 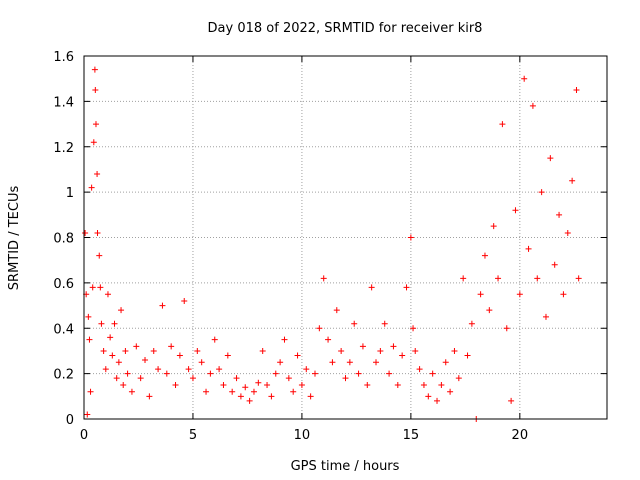 I want to click on y-tick-label: 0.2, so click(x=63, y=375).